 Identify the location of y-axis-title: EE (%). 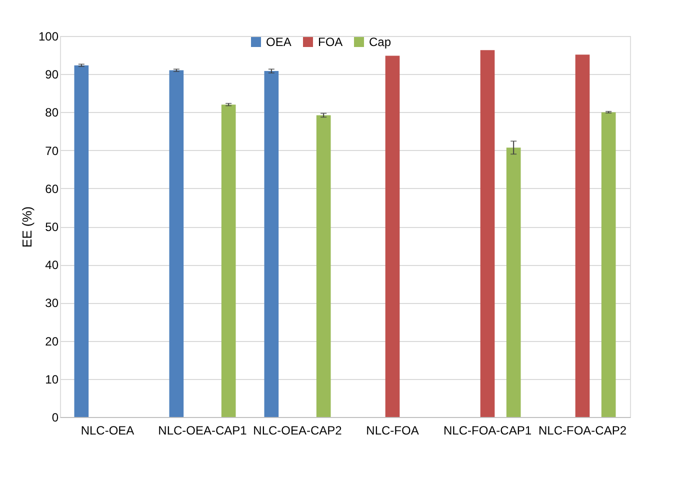
(26, 227).